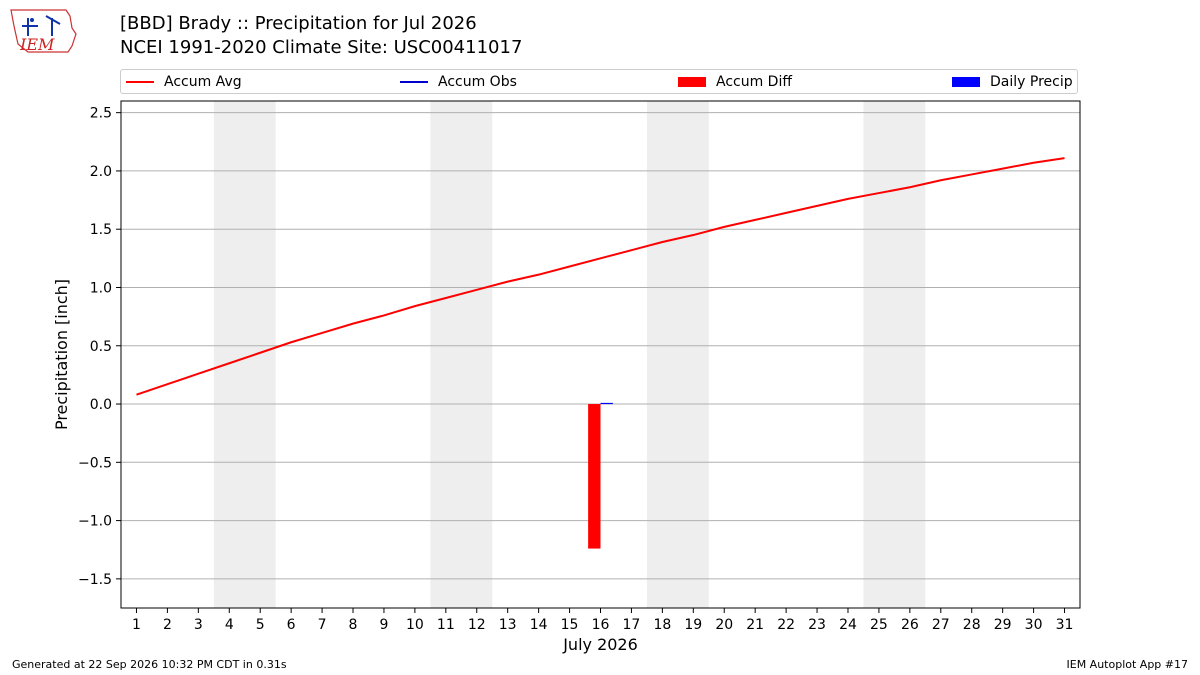  I want to click on iem-logo: IEM, so click(43, 31).